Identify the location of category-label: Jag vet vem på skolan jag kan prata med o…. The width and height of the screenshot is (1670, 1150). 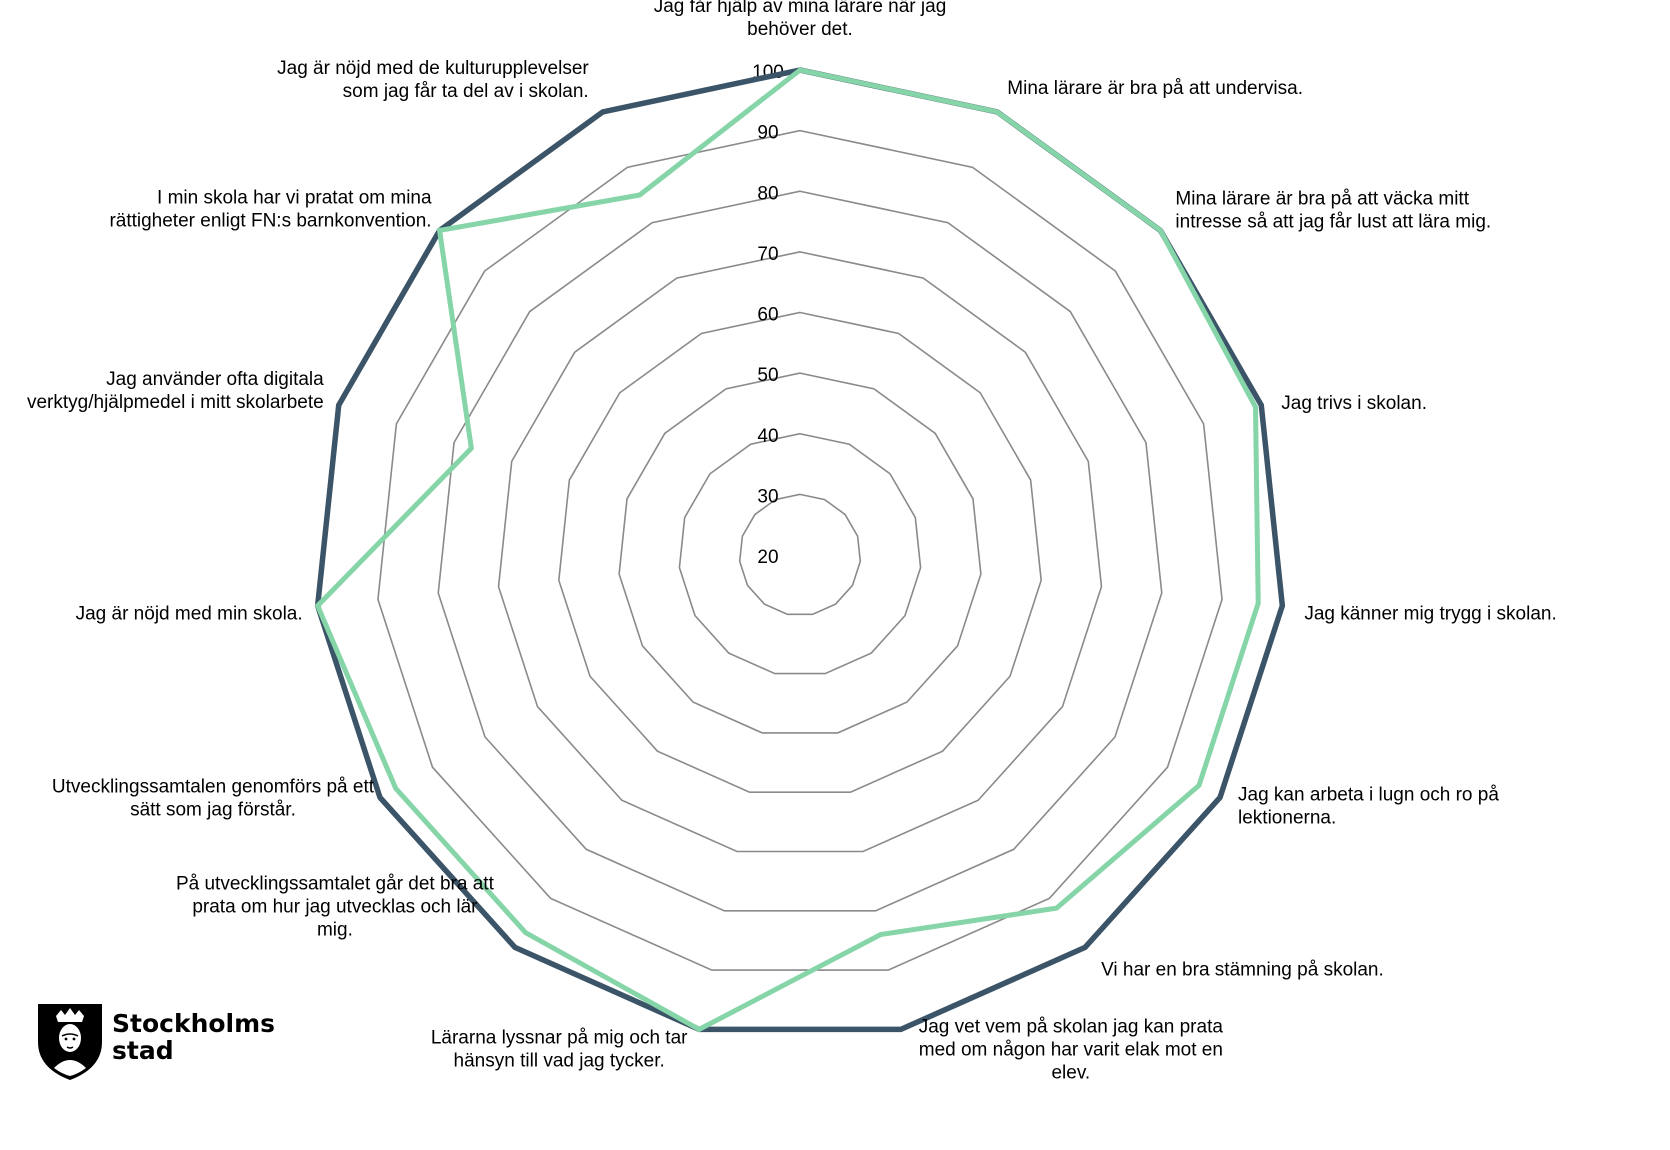
(1071, 1049).